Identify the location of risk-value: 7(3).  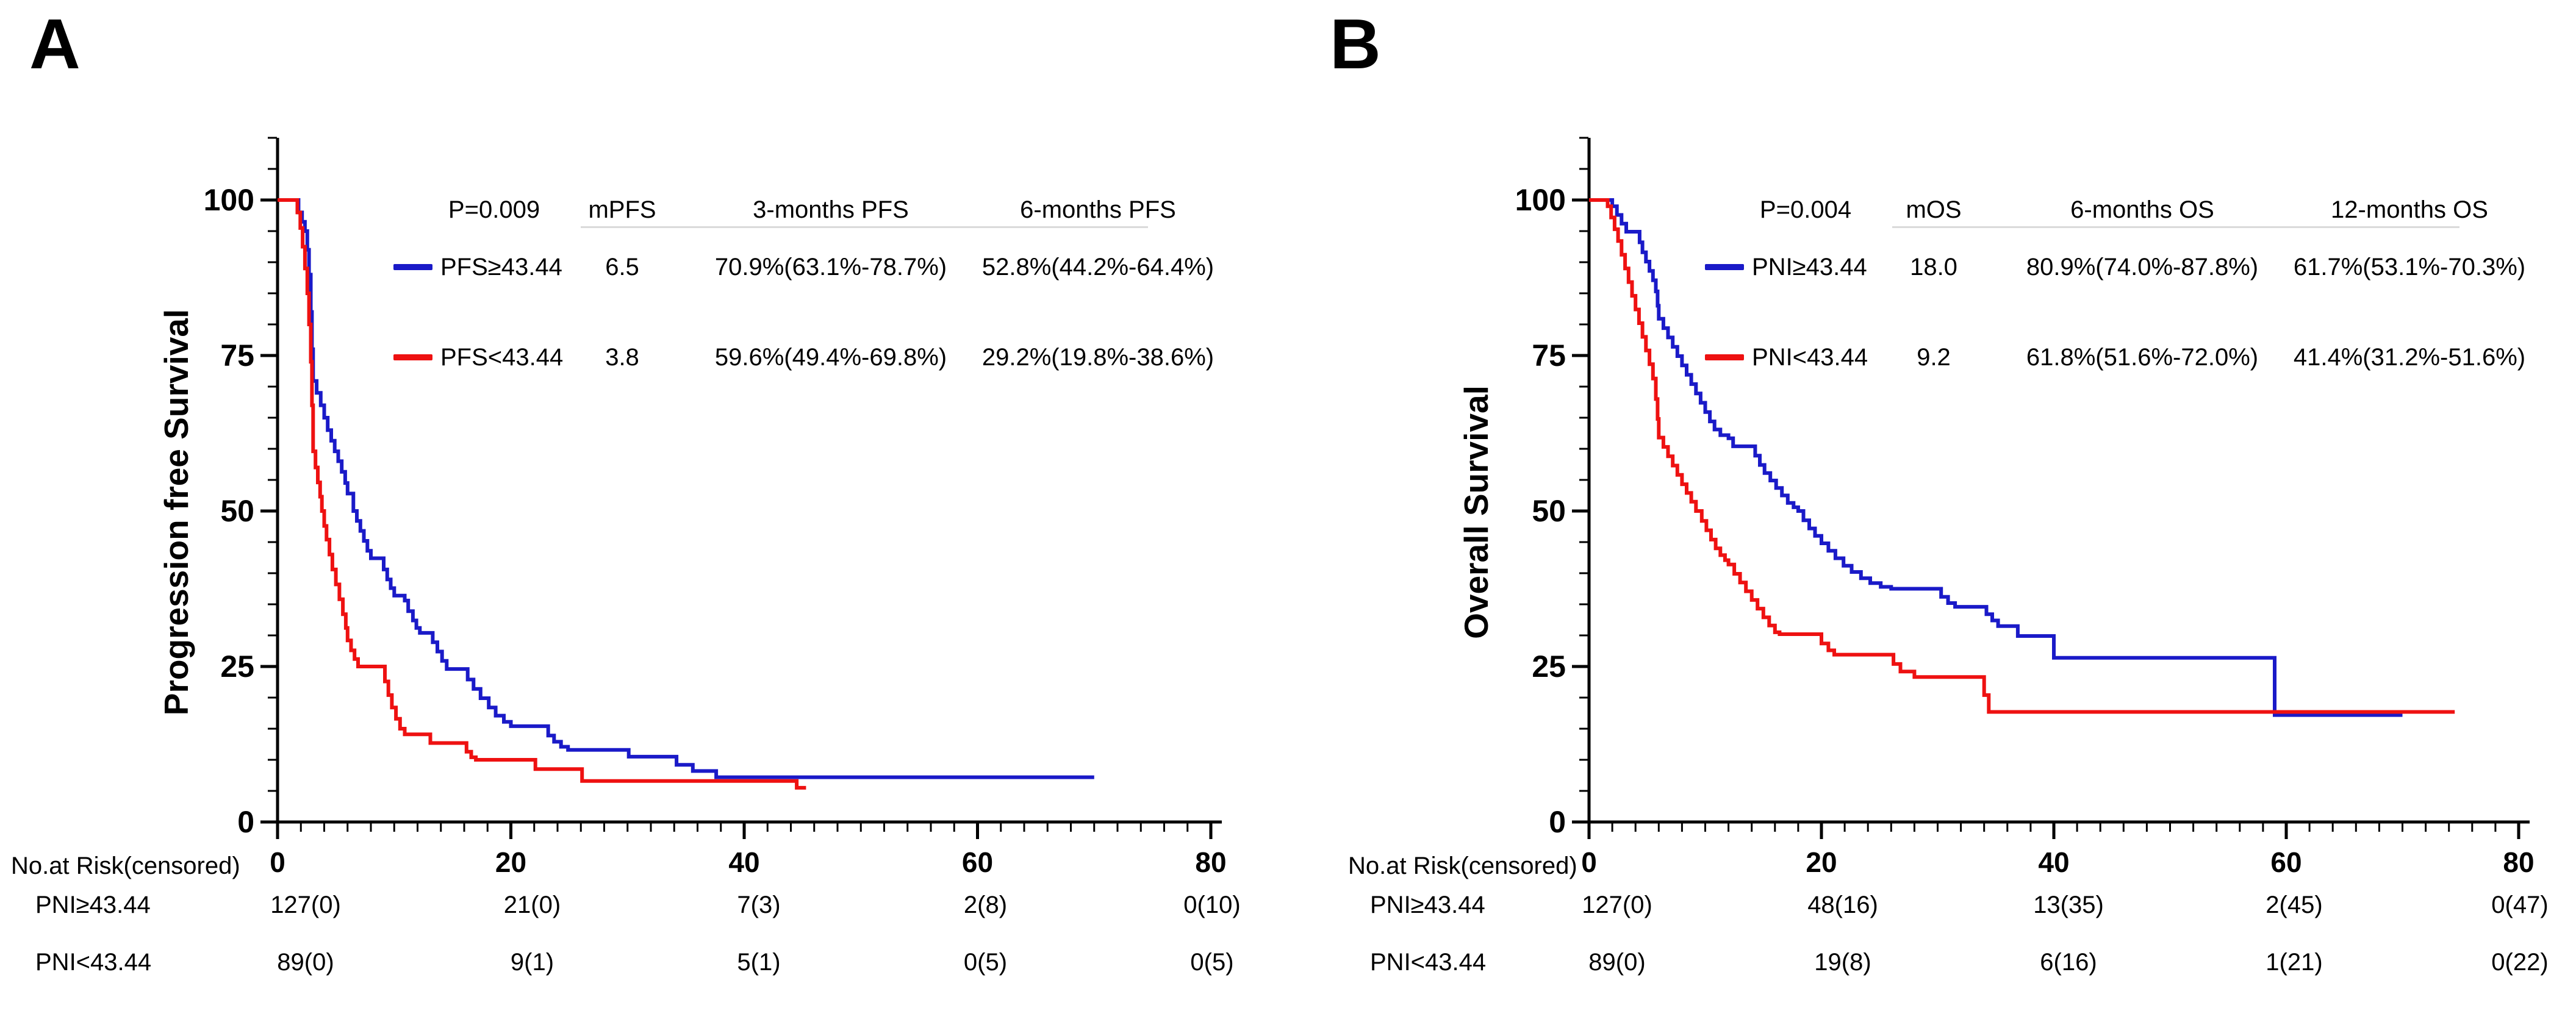
(759, 905).